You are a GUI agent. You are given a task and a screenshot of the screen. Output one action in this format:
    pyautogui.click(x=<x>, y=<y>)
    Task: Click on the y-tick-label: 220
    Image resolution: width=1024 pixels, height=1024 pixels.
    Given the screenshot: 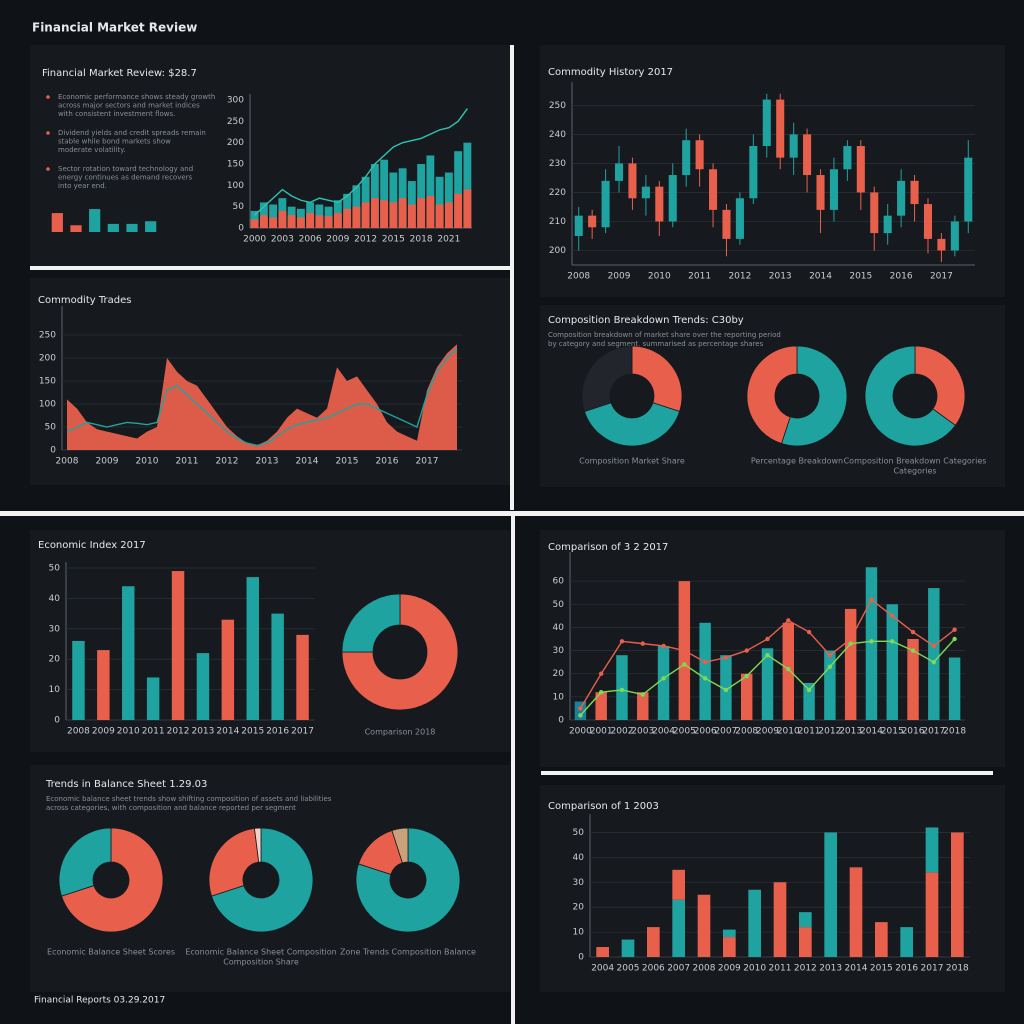 What is the action you would take?
    pyautogui.click(x=557, y=193)
    